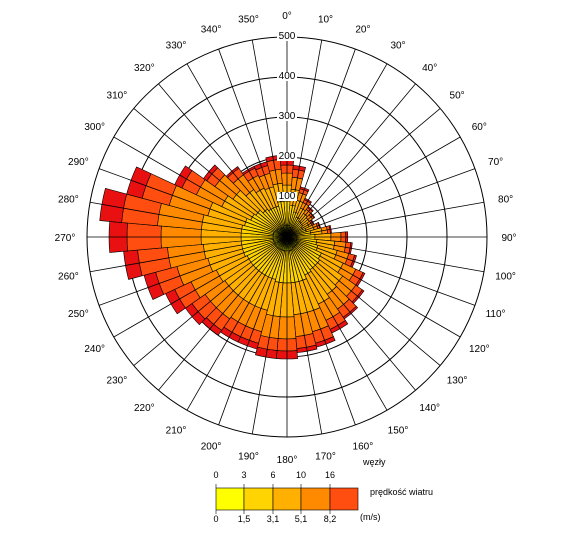 The image size is (576, 539). I want to click on direction-label: 260°, so click(68, 277).